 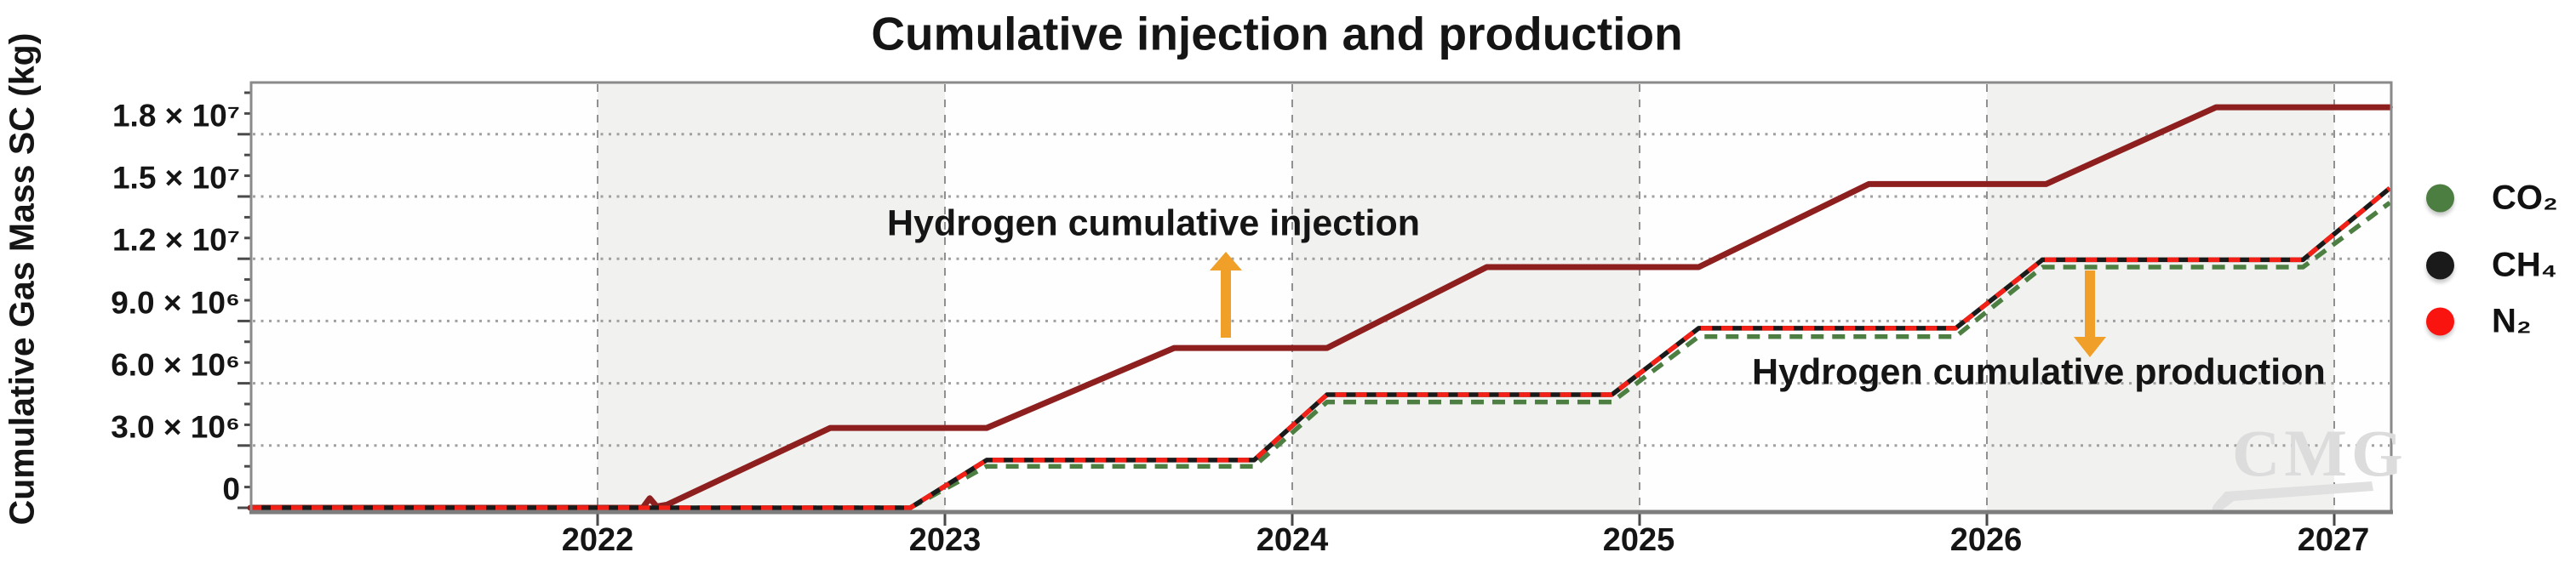 I want to click on legend-item-co2: CO₂, so click(x=2492, y=198).